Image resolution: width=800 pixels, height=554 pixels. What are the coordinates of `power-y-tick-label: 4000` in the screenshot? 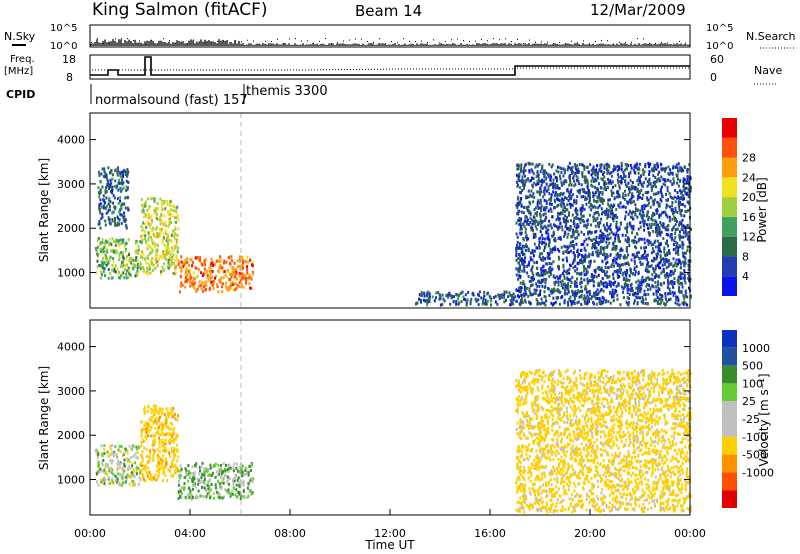 It's located at (71, 140).